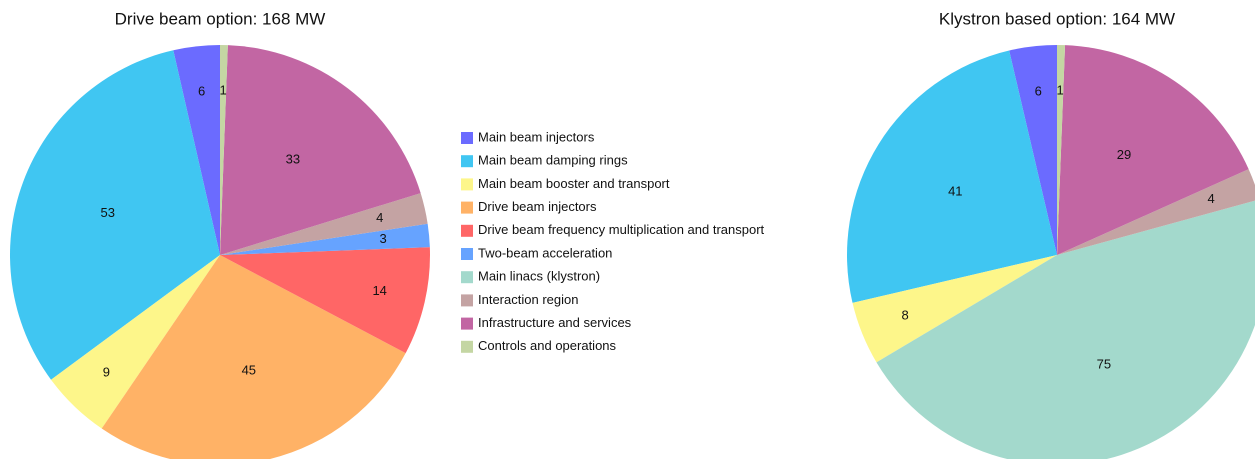 The image size is (1255, 459). I want to click on legend-label: Main beam damping rings, so click(553, 160).